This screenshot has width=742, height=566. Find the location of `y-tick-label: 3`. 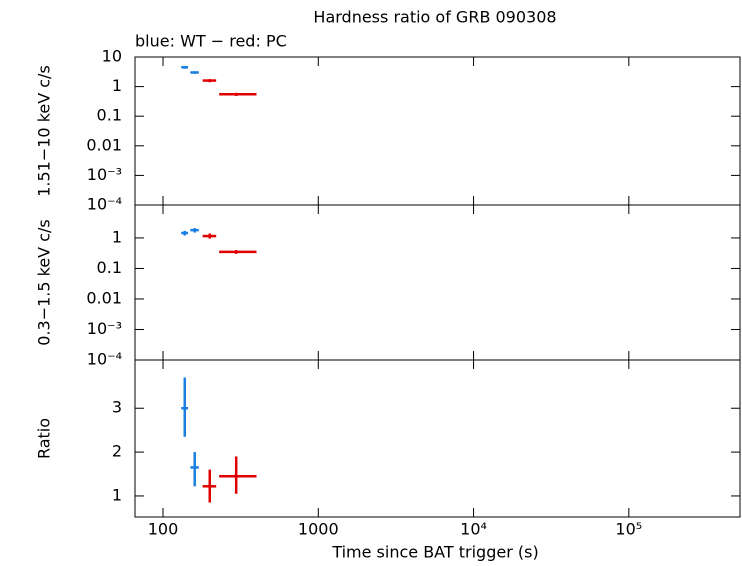

y-tick-label: 3 is located at coordinates (117, 407).